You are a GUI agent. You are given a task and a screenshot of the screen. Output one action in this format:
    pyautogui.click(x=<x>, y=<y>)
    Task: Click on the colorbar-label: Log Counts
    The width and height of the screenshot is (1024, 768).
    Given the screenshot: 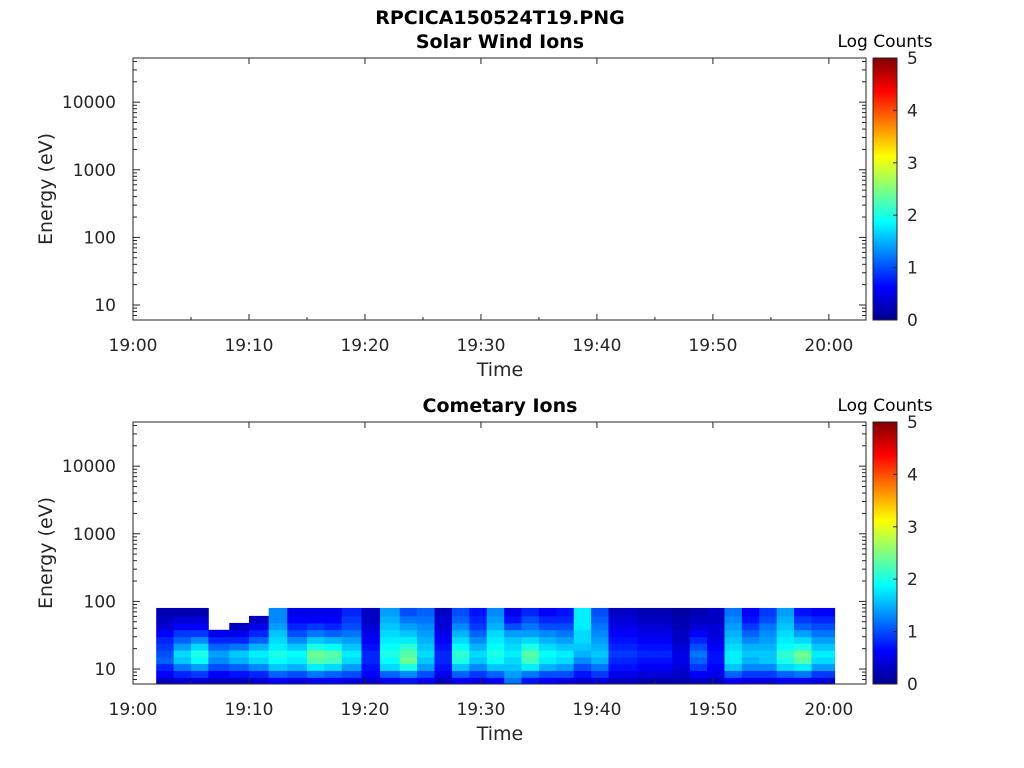 What is the action you would take?
    pyautogui.click(x=884, y=42)
    